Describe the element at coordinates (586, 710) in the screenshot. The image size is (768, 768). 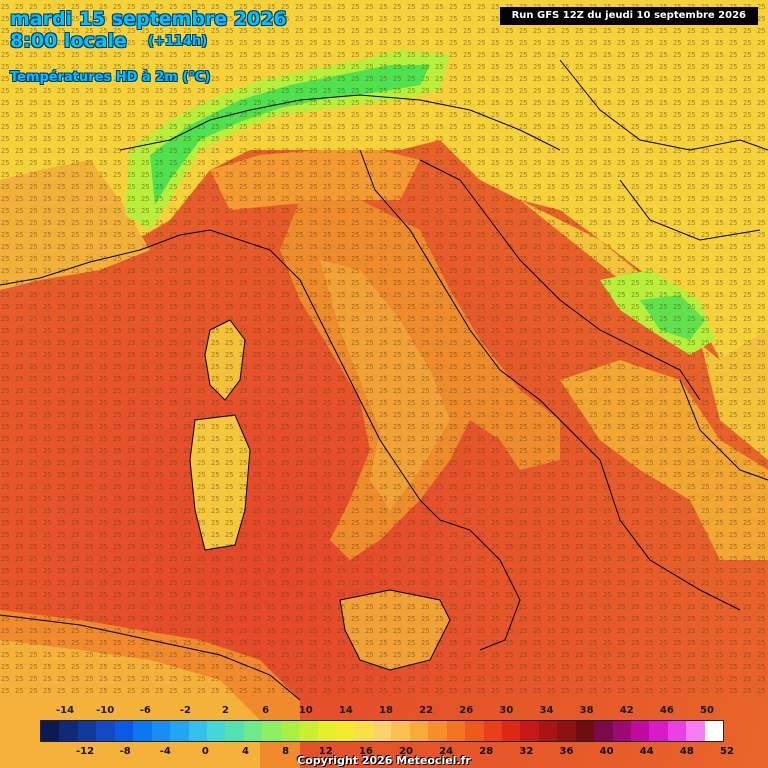
I see `legend-top-label: 38` at that location.